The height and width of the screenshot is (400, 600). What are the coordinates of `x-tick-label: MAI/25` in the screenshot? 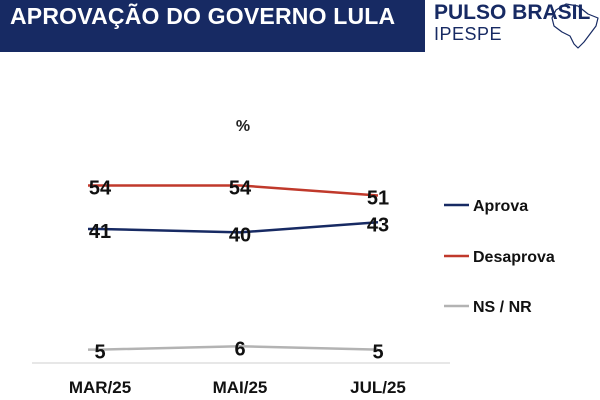 It's located at (240, 387).